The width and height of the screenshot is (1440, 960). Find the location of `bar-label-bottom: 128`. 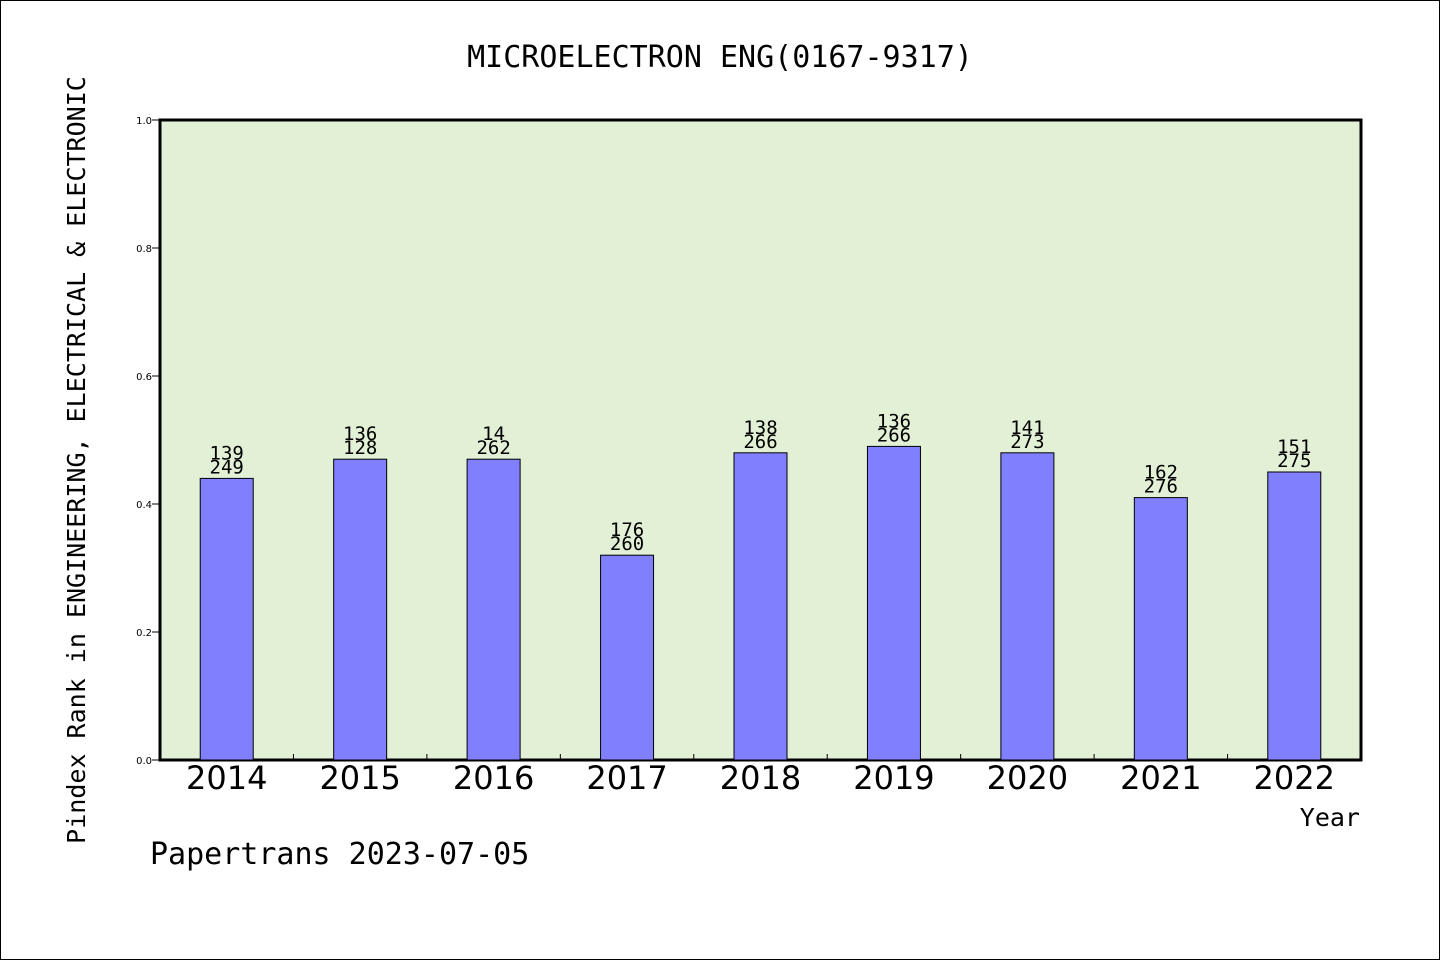

bar-label-bottom: 128 is located at coordinates (360, 448).